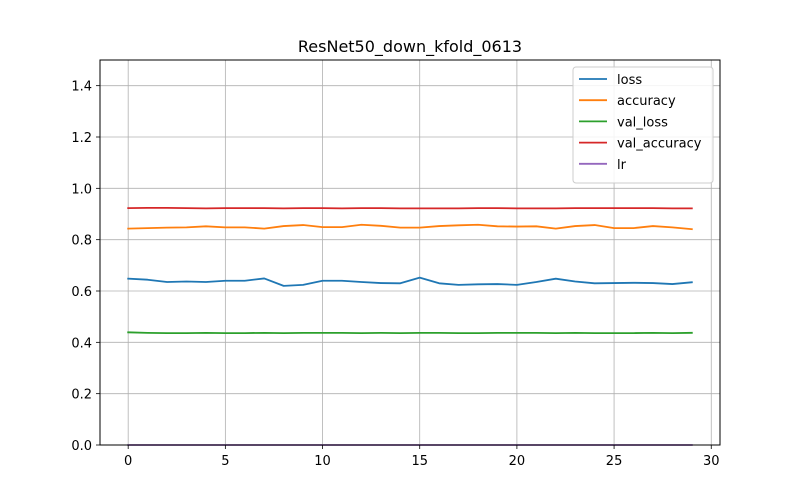 The width and height of the screenshot is (800, 504). What do you see at coordinates (322, 461) in the screenshot?
I see `x-tick-label: 10` at bounding box center [322, 461].